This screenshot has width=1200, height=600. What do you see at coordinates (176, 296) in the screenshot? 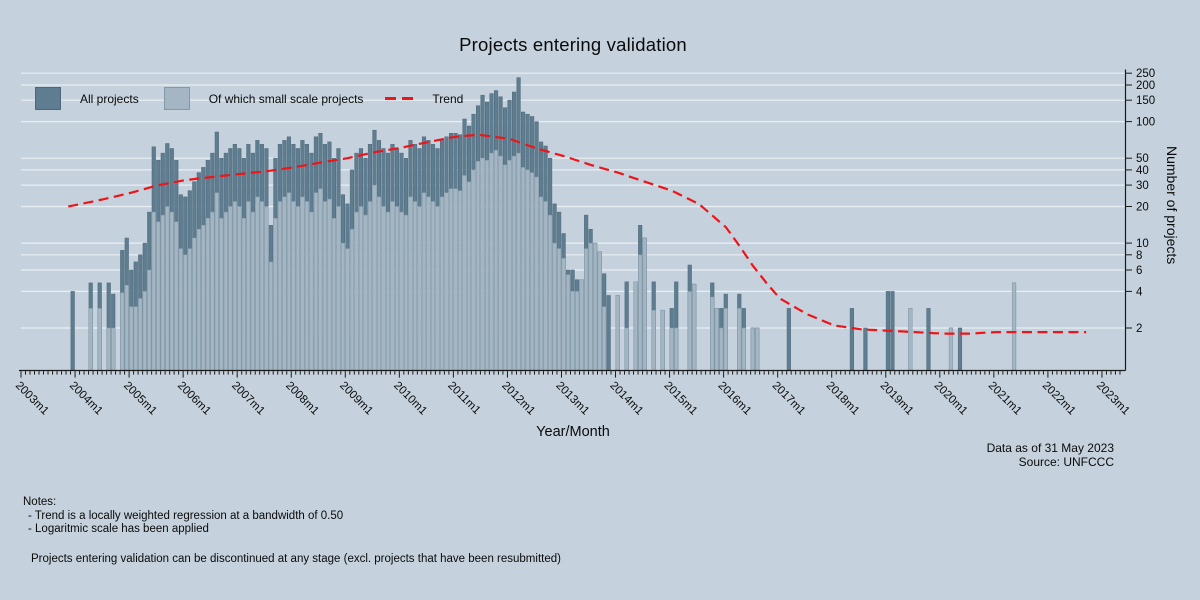
I see `bar-small-2005m11` at bounding box center [176, 296].